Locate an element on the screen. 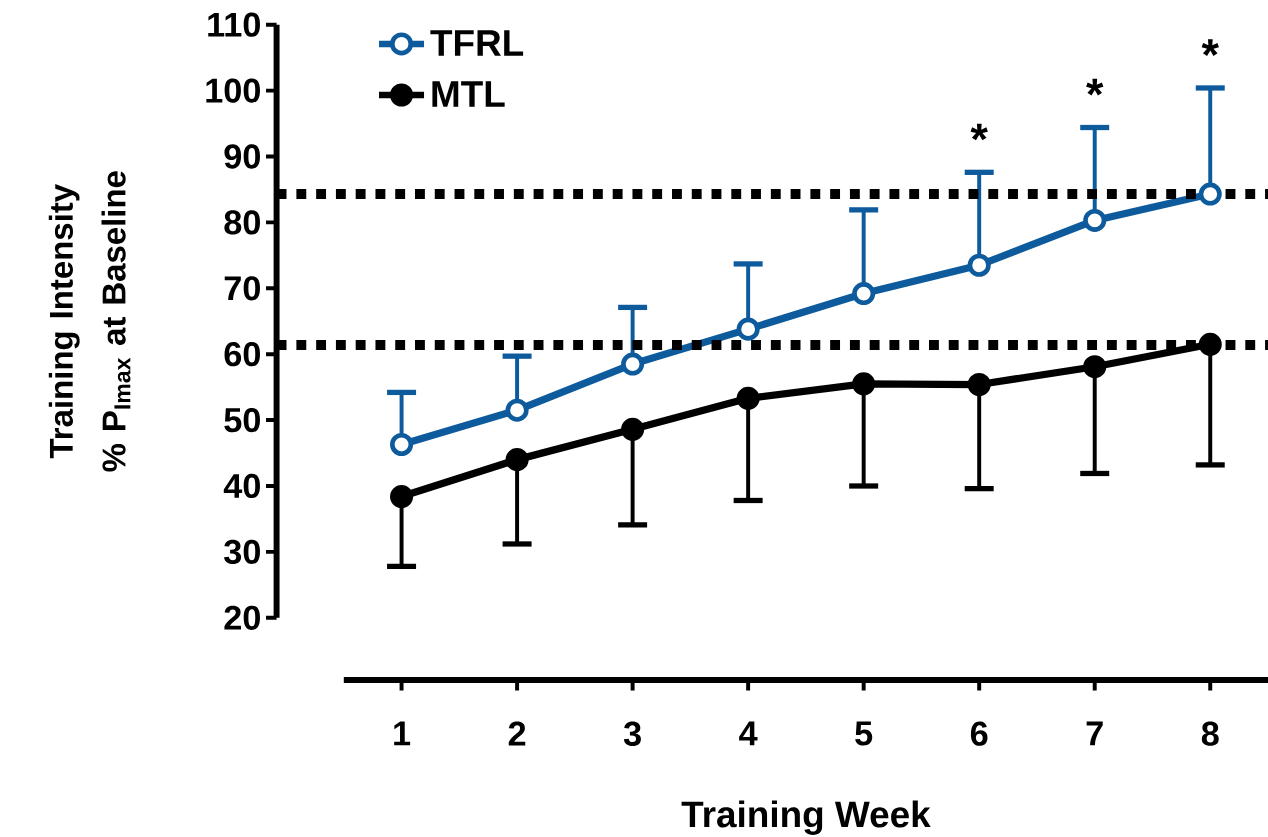  x-tick-label: 6 is located at coordinates (979, 733).